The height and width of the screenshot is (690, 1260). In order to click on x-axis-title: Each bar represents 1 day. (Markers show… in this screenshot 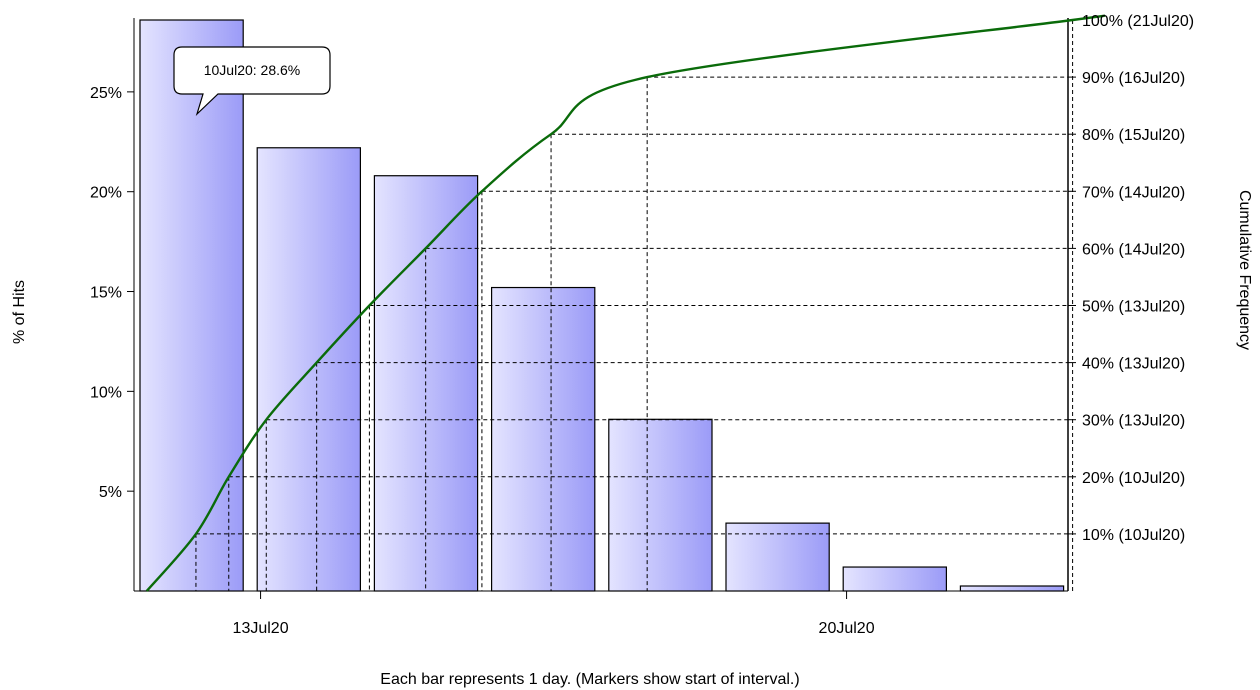, I will do `click(589, 679)`.